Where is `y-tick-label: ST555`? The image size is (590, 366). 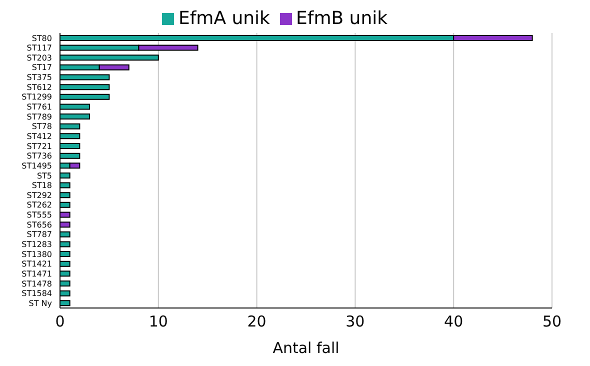
y-tick-label: ST555 is located at coordinates (39, 215).